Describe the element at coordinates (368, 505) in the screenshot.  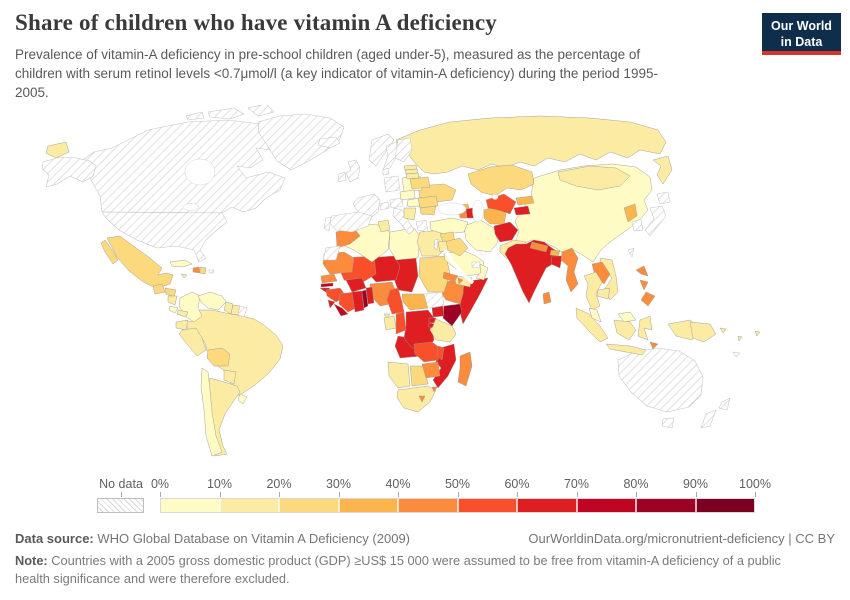
I see `legend-bucket-30-40%` at that location.